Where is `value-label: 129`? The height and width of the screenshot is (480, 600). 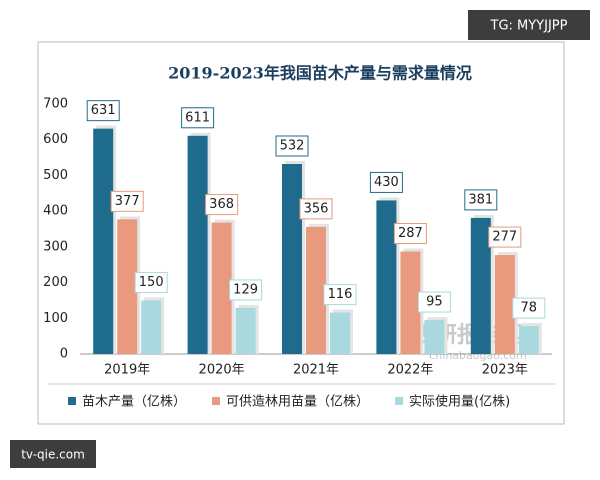 value-label: 129 is located at coordinates (245, 289).